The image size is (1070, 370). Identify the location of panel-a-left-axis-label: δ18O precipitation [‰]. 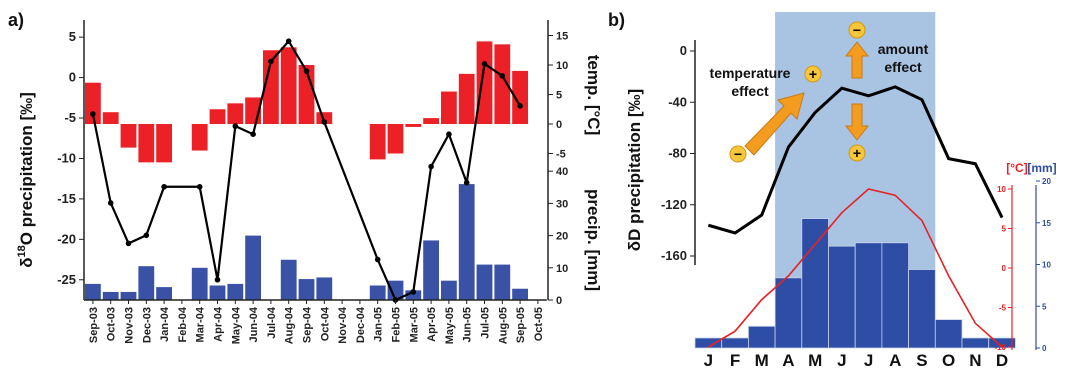
(26, 180).